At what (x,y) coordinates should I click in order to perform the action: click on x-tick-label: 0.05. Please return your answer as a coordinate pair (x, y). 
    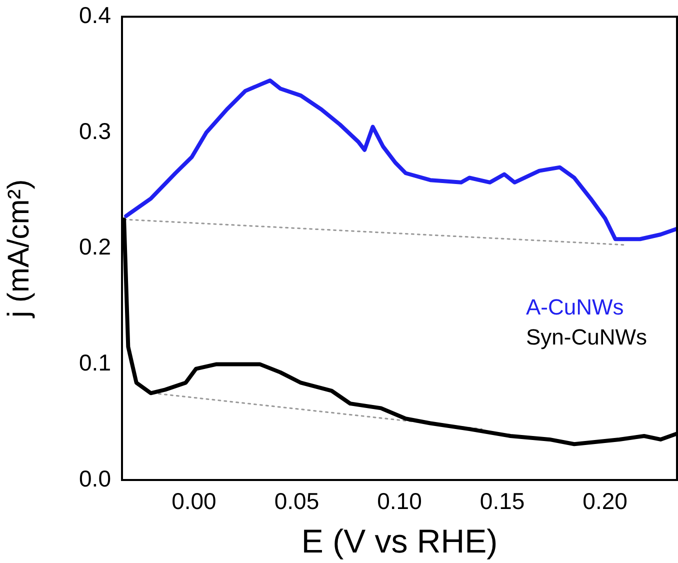
    Looking at the image, I should click on (297, 501).